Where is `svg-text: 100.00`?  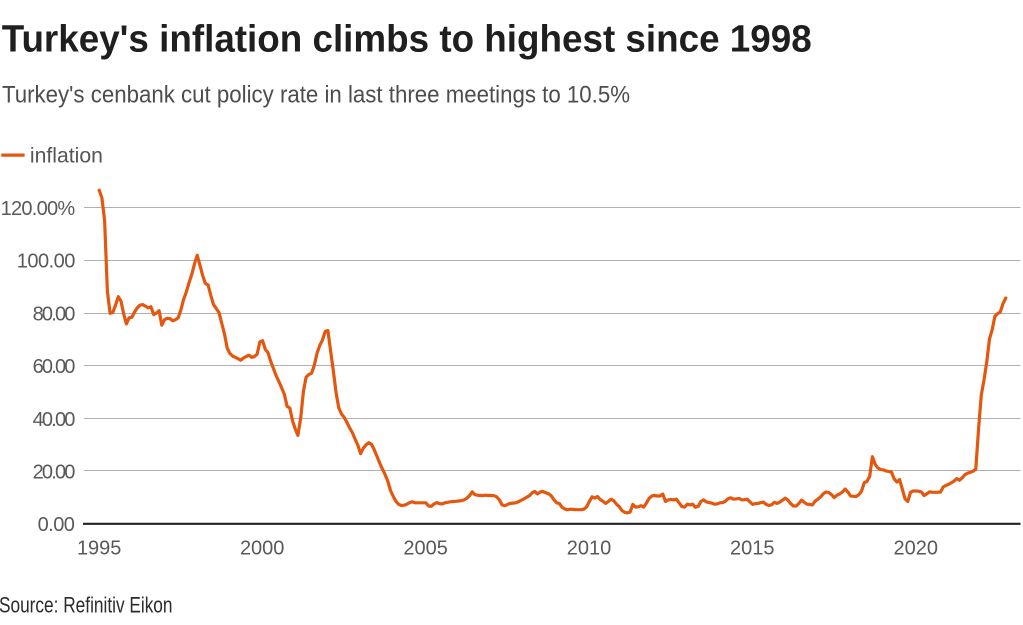
svg-text: 100.00 is located at coordinates (46, 262).